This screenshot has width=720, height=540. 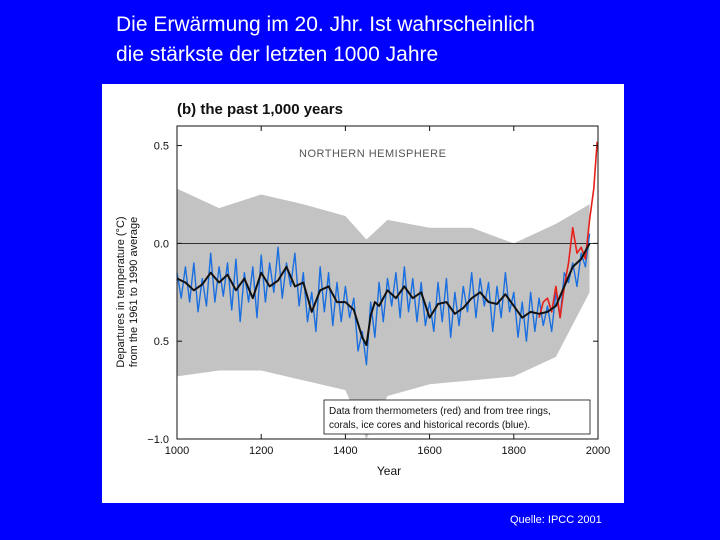 I want to click on y-axis-label-line-2: from the 1961 to 1990 average, so click(x=134, y=292).